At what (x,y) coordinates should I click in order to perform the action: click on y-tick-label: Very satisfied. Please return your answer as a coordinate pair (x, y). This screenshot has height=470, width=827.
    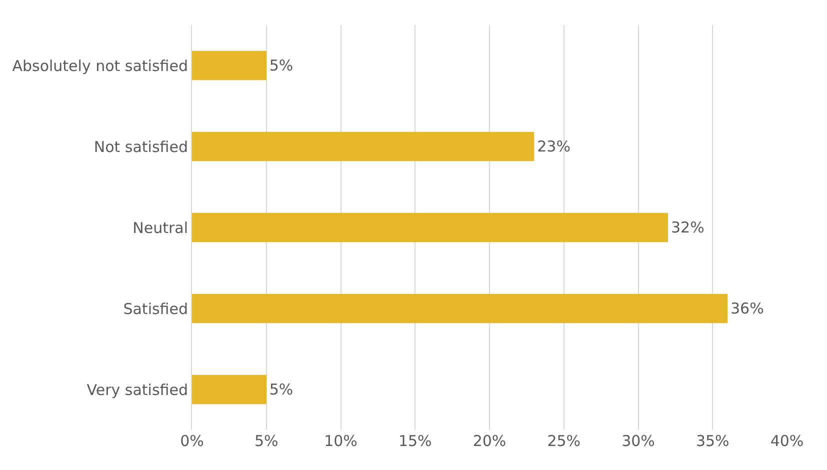
    Looking at the image, I should click on (137, 389).